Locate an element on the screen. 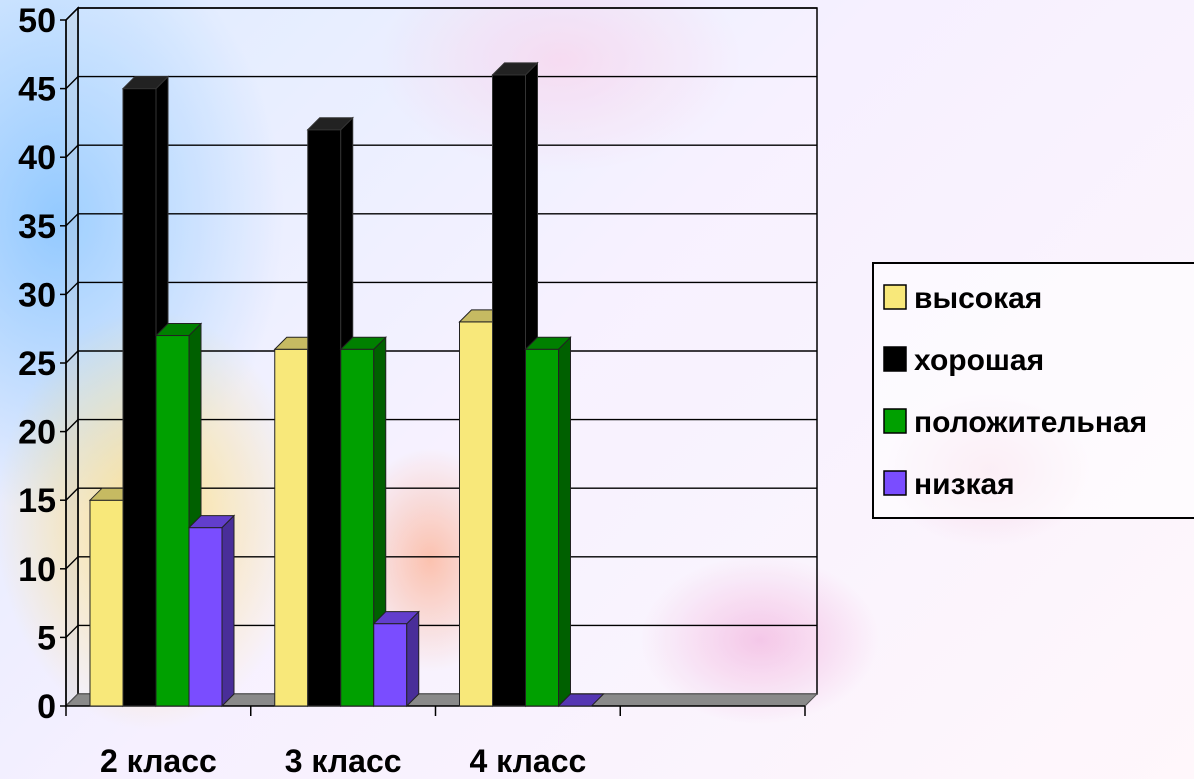 The width and height of the screenshot is (1194, 779). y-tick-label: 35 is located at coordinates (37, 227).